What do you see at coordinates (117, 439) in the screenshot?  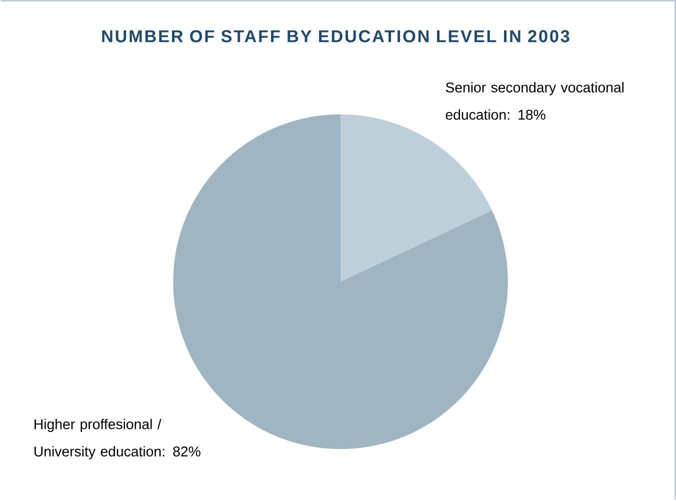 I see `slice-label: Higher proffesional / University education: 82%` at bounding box center [117, 439].